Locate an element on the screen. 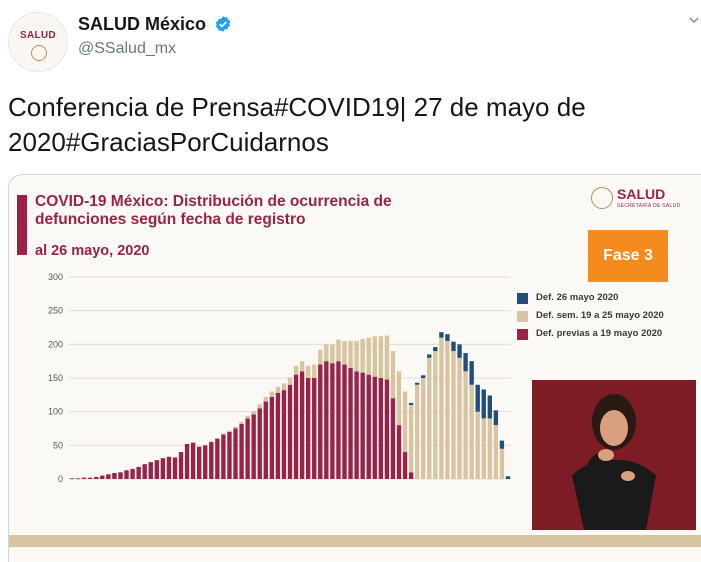  verified-badge-icon is located at coordinates (223, 24).